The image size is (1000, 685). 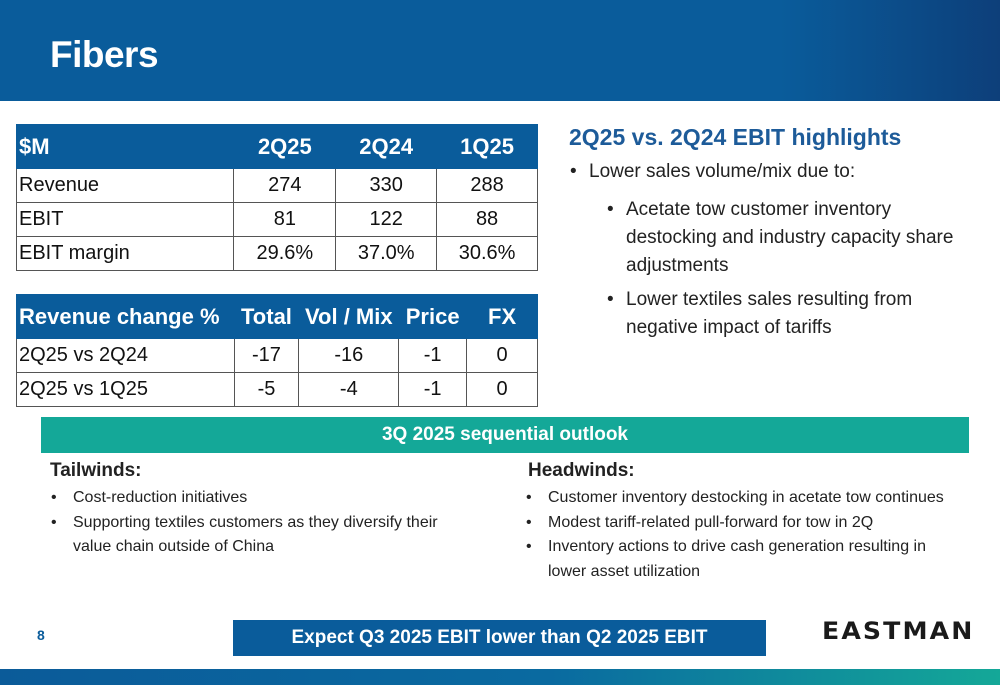 I want to click on header-accent, so click(x=890, y=50).